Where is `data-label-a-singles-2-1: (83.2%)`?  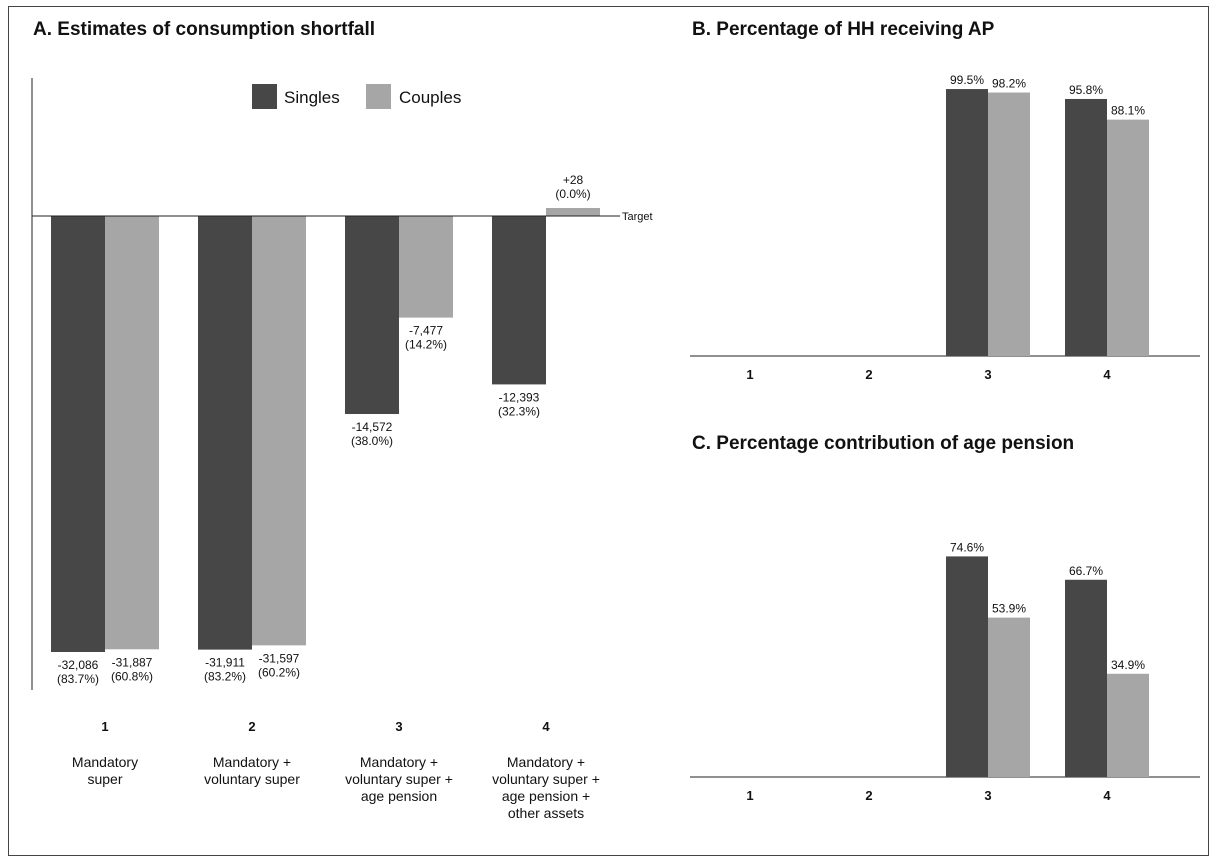 data-label-a-singles-2-1: (83.2%) is located at coordinates (225, 677).